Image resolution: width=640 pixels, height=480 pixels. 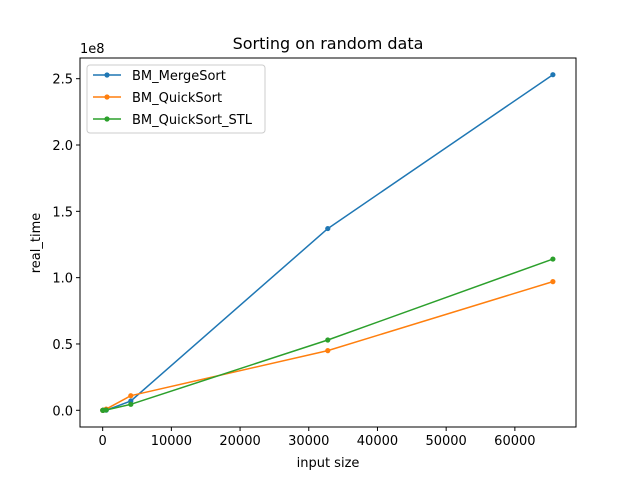 What do you see at coordinates (514, 441) in the screenshot?
I see `x-tick-label: 60000` at bounding box center [514, 441].